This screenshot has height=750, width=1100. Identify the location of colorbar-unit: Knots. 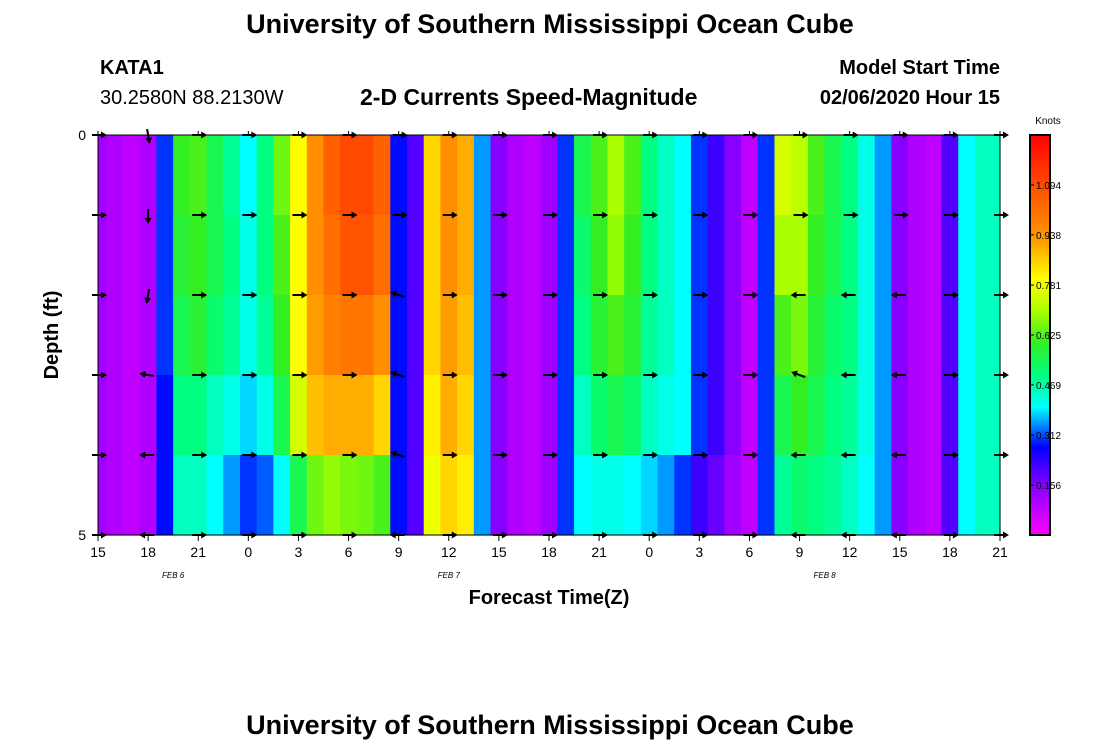
(1048, 121).